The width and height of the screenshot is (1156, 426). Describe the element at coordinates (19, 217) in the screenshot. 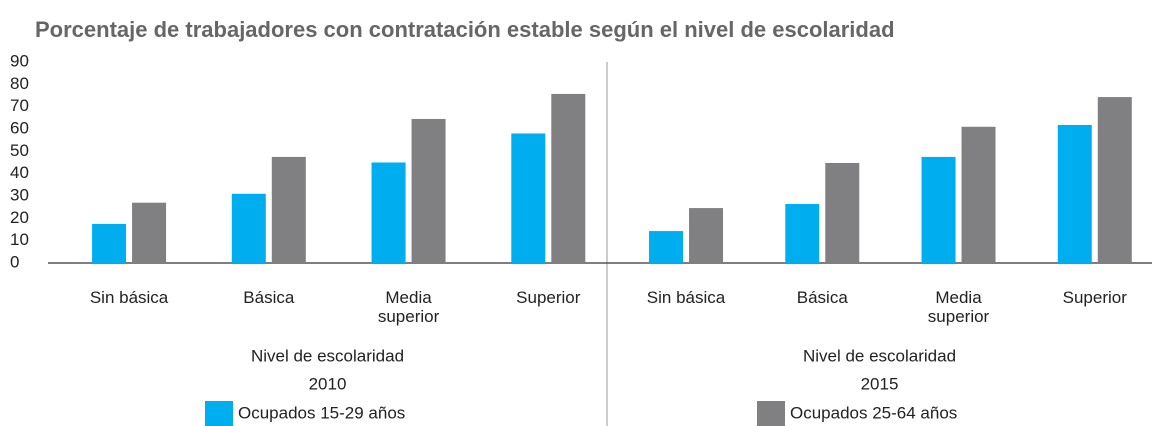

I see `y-tick-label: 20` at that location.